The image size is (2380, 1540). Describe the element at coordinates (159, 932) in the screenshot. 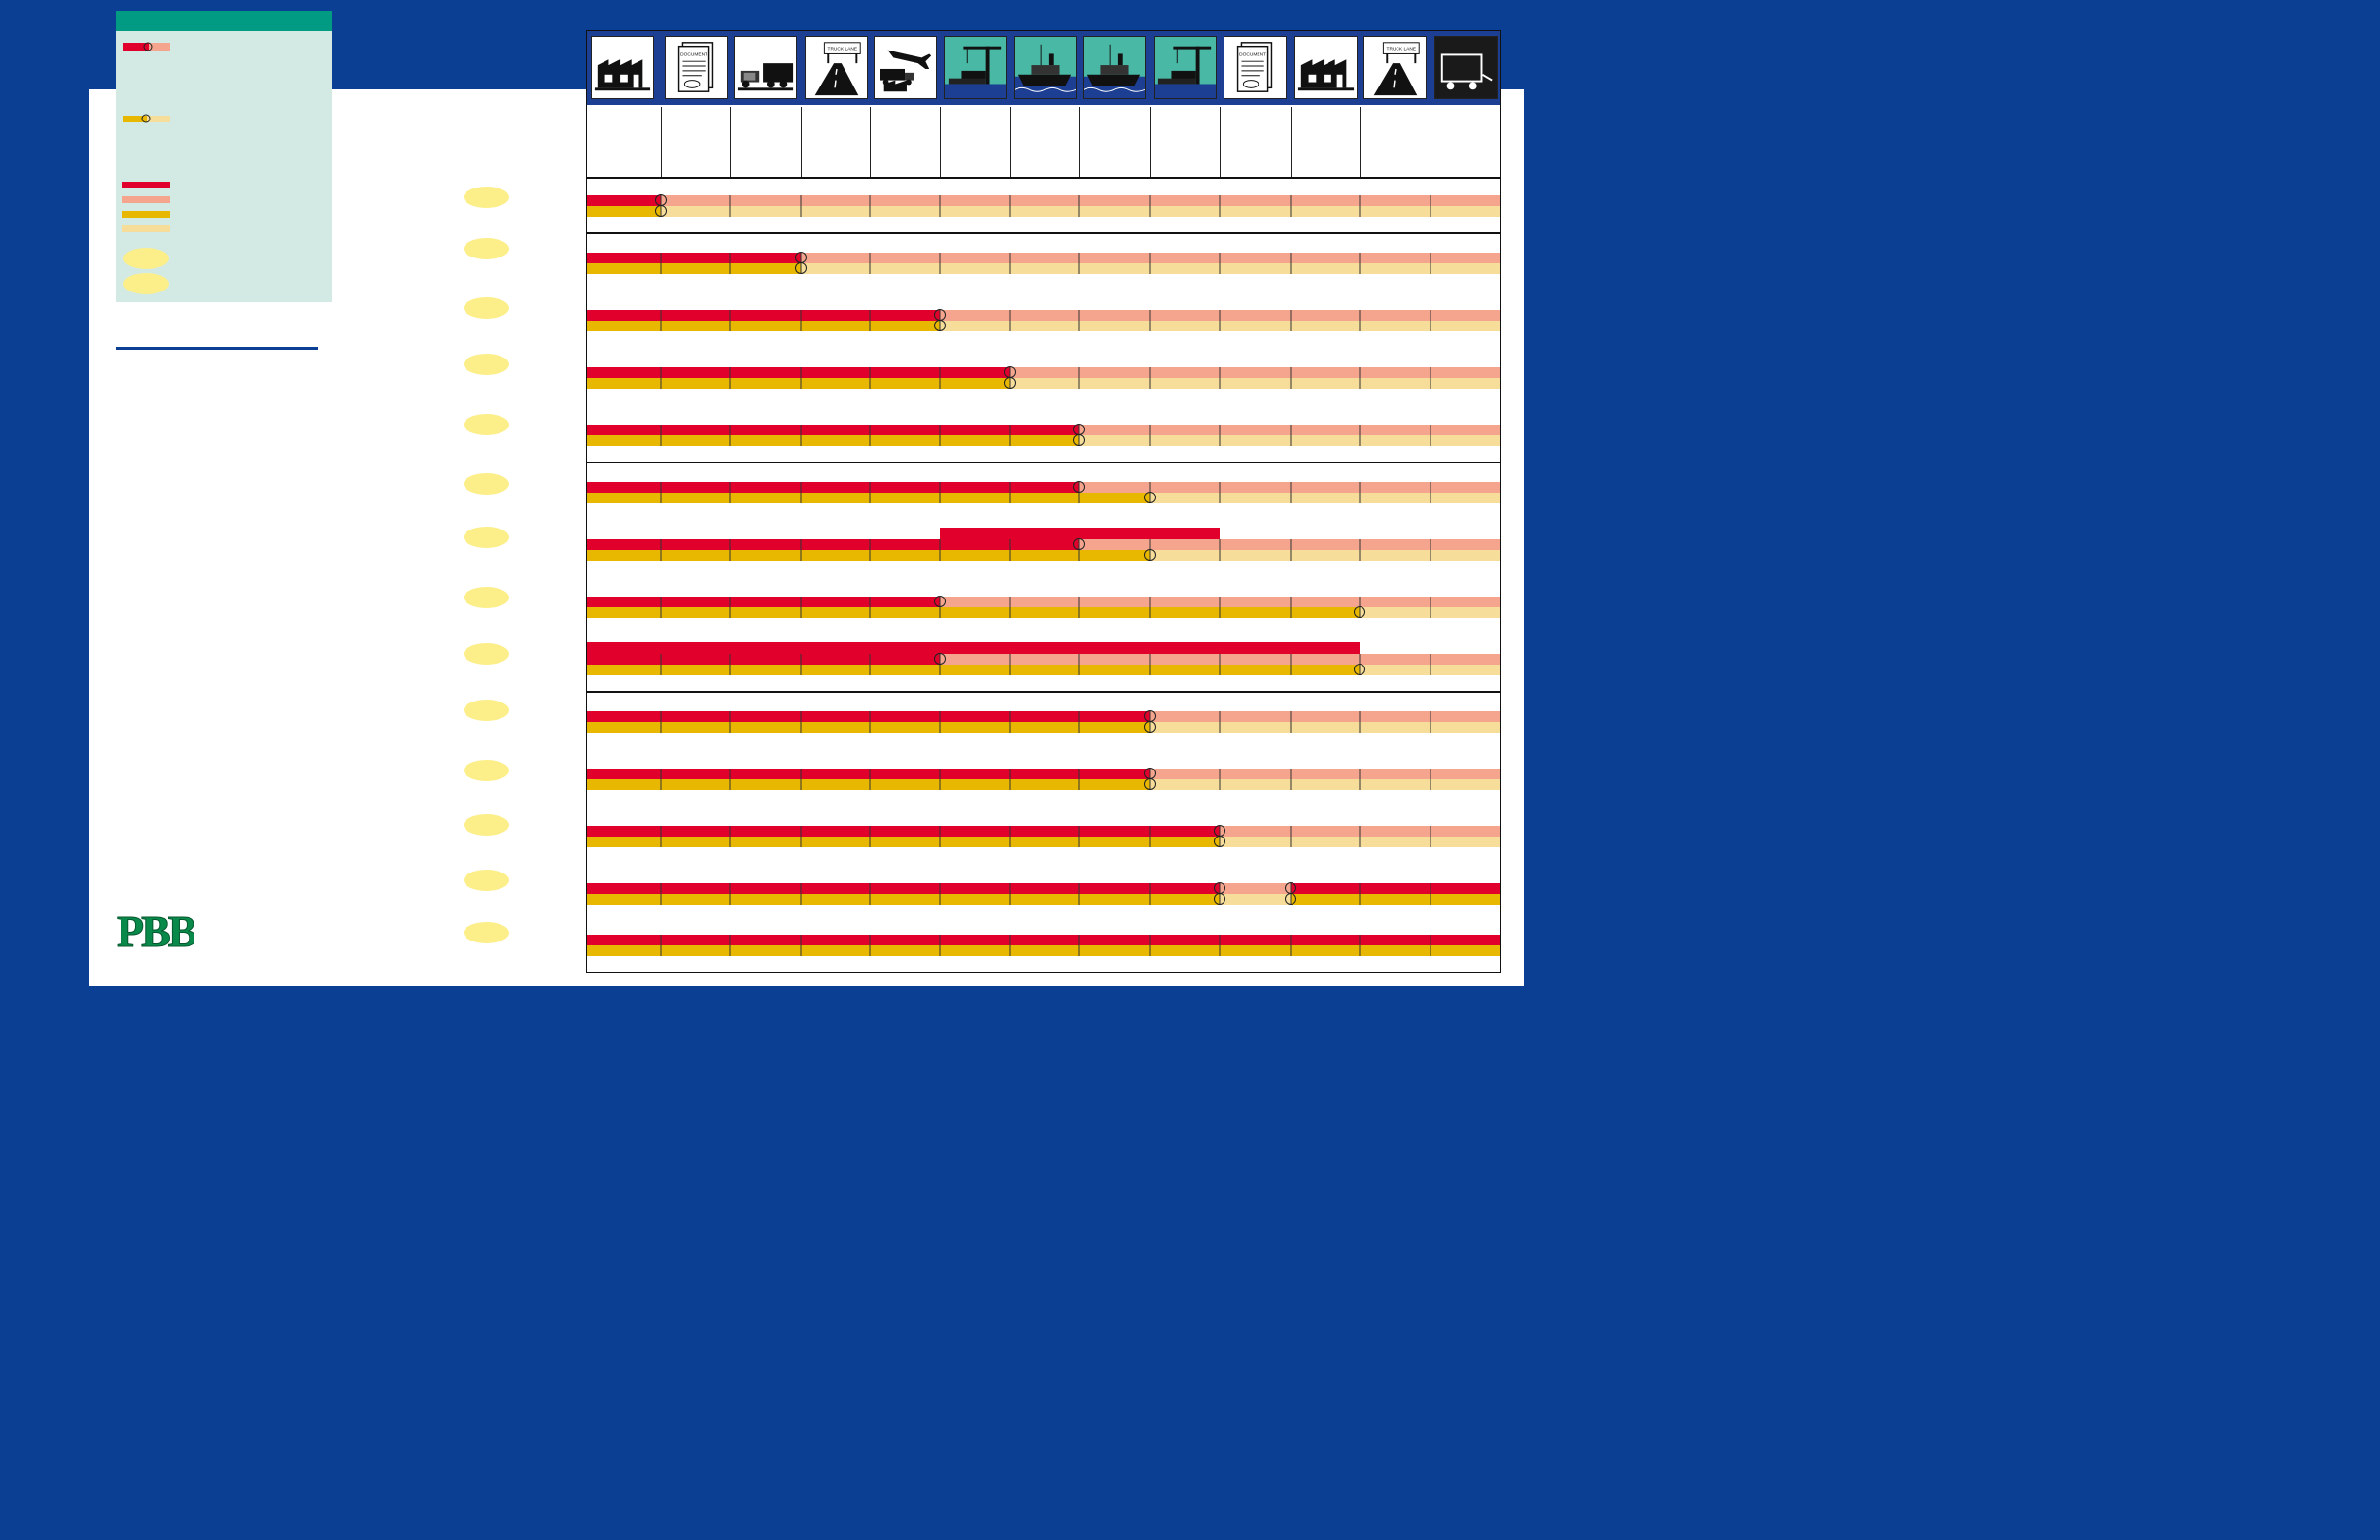

I see `pbb-logo: PBB` at that location.